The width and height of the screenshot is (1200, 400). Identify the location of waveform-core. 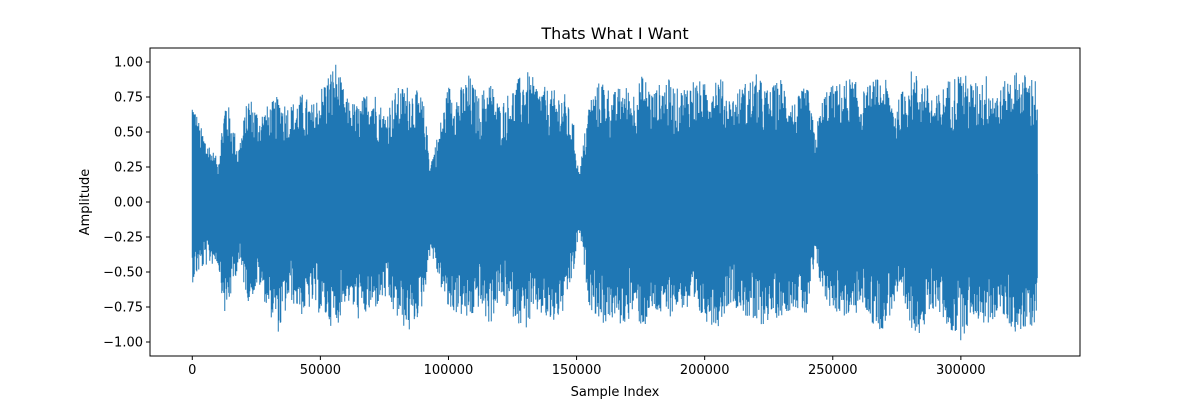
(615, 202).